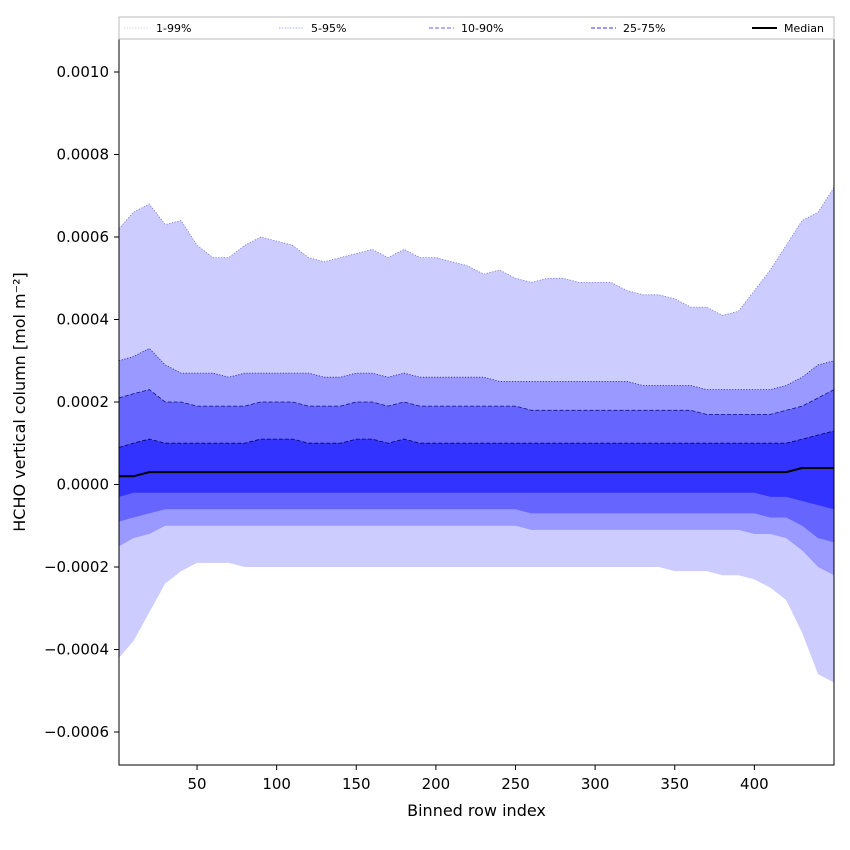 Image resolution: width=850 pixels, height=850 pixels. What do you see at coordinates (19, 401) in the screenshot?
I see `y-axis-label: HCHO vertical column [mol m⁻²]` at bounding box center [19, 401].